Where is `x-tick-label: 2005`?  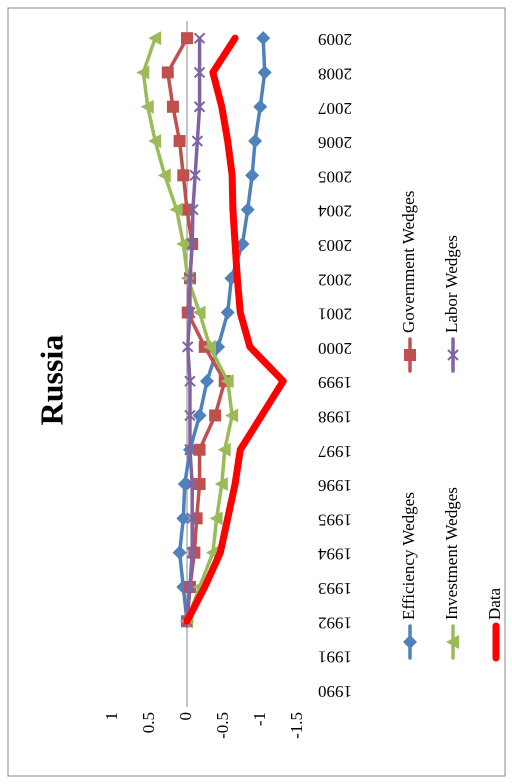 x-tick-label: 2005 is located at coordinates (335, 176).